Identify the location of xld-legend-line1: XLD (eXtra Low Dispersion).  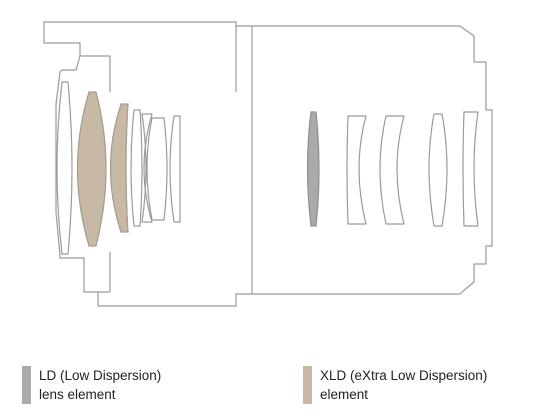
(404, 375).